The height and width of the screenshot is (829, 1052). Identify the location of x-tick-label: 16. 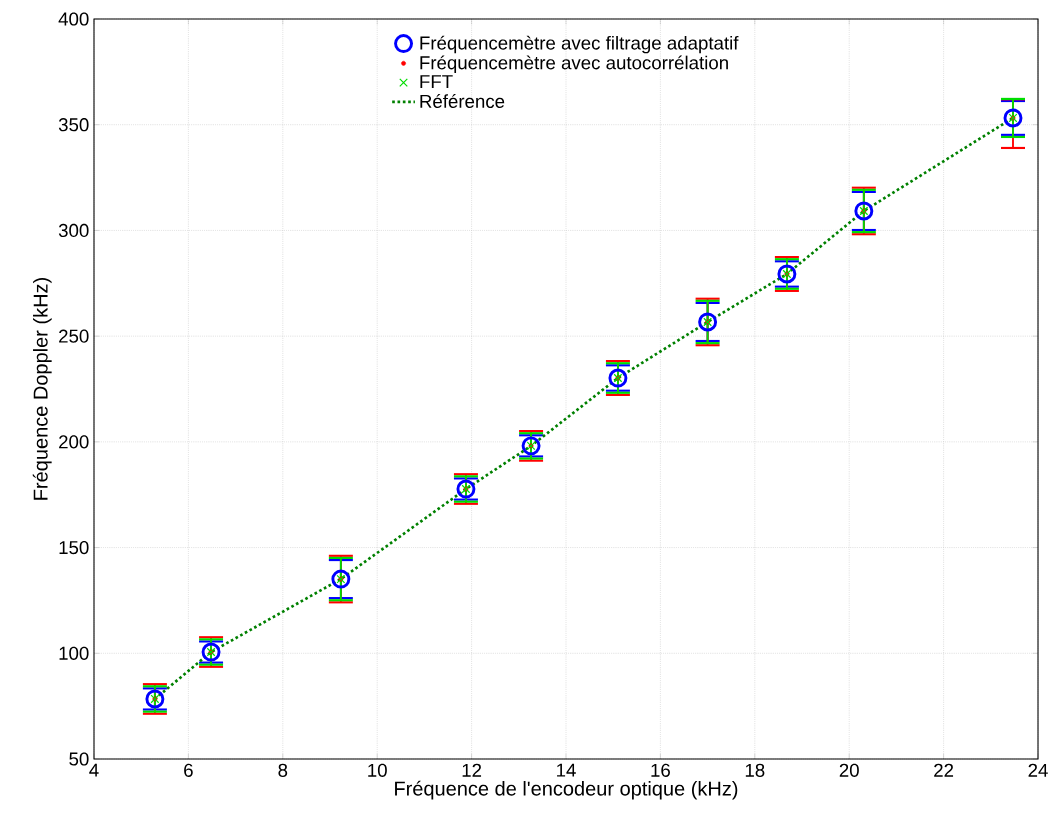
(660, 770).